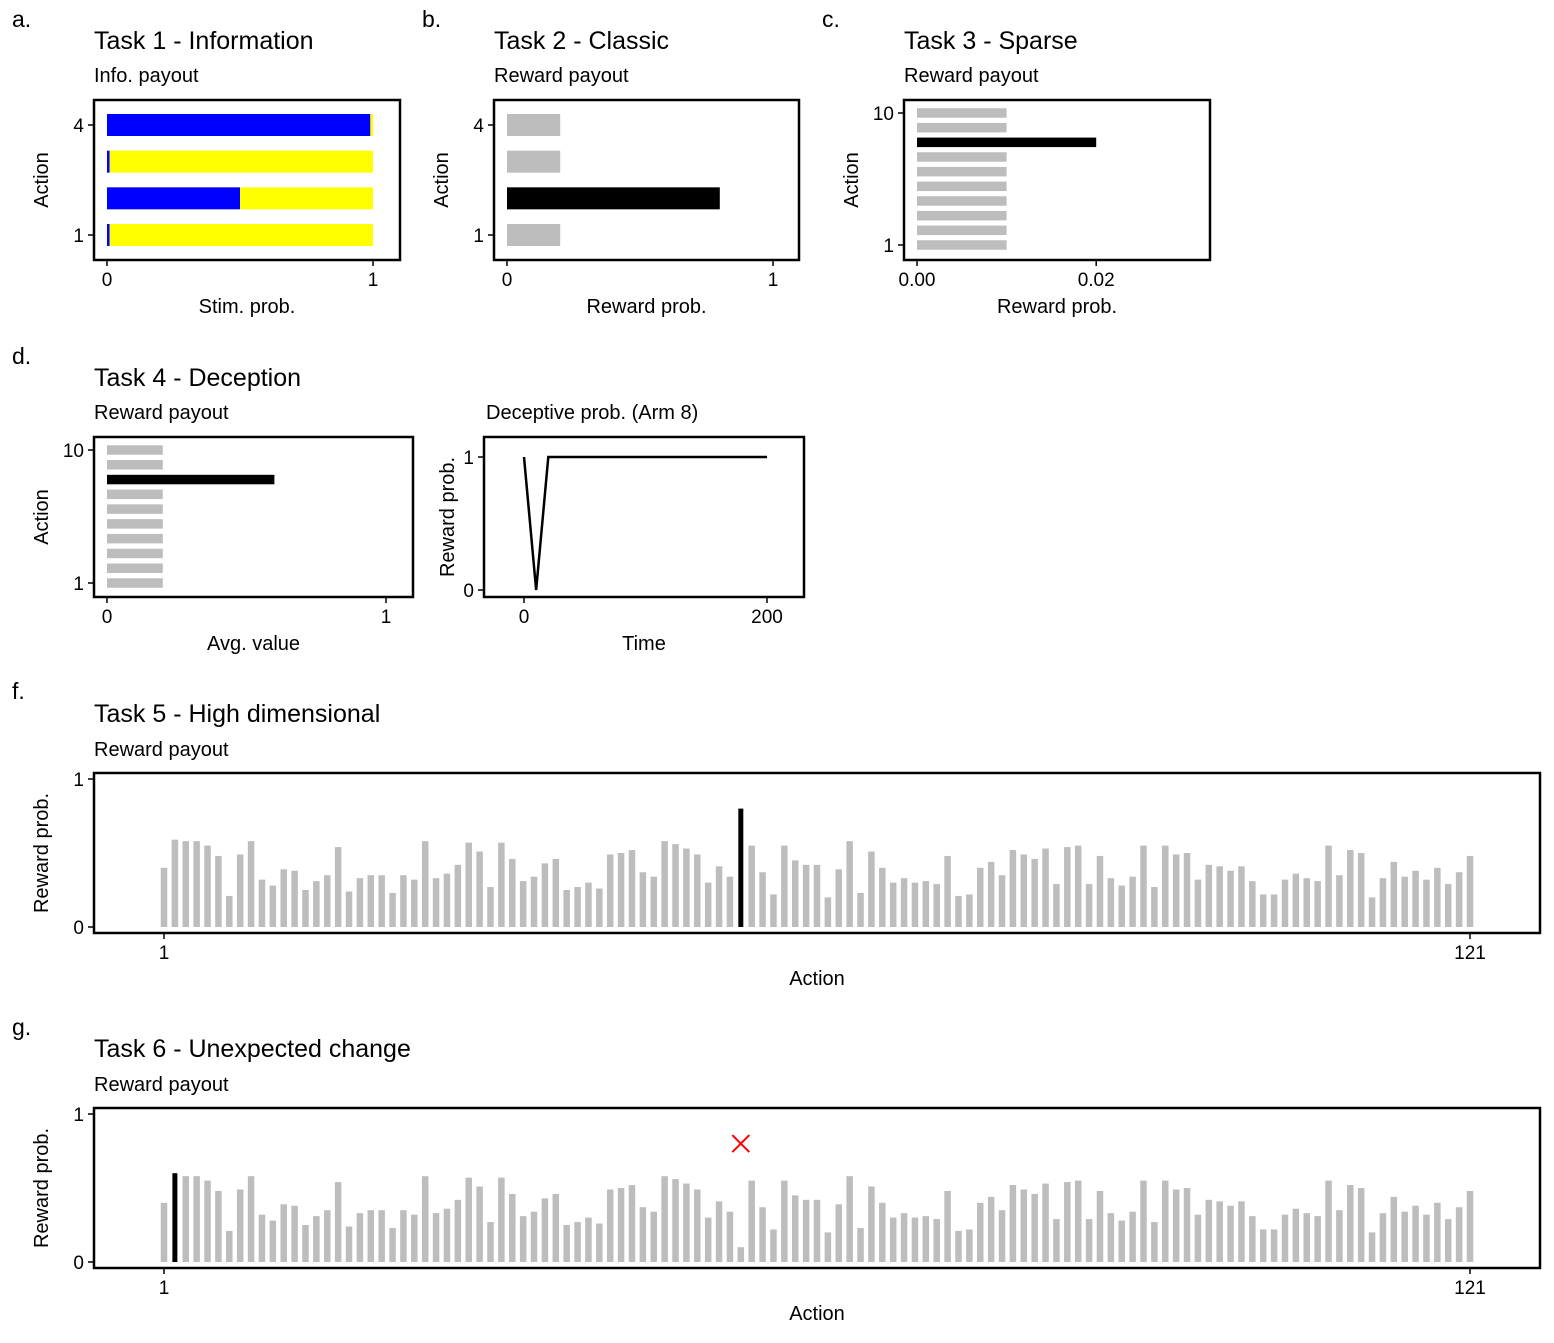 This screenshot has height=1343, width=1554. I want to click on task4-line-deceptive-series, so click(644, 523).